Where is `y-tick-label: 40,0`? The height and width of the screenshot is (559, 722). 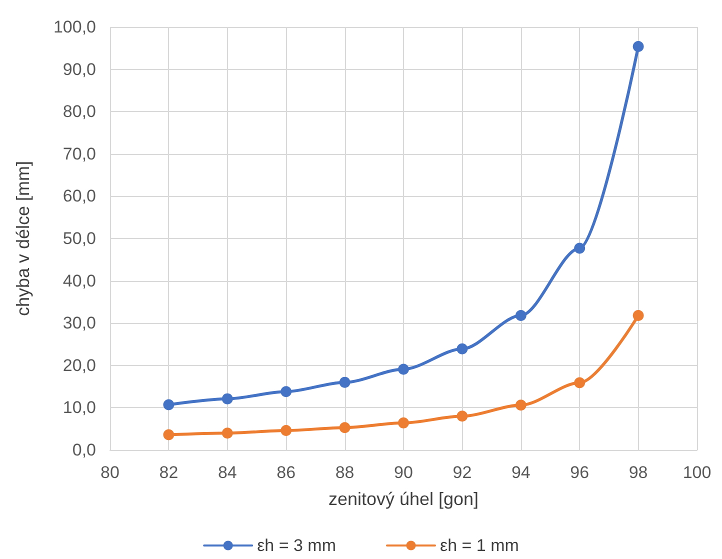 y-tick-label: 40,0 is located at coordinates (79, 280).